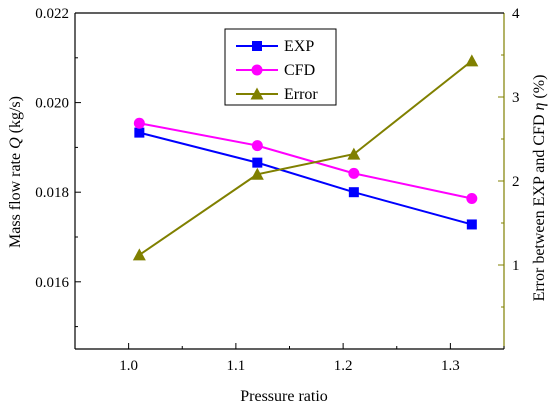  What do you see at coordinates (516, 182) in the screenshot?
I see `y-right-tick-label: 2` at bounding box center [516, 182].